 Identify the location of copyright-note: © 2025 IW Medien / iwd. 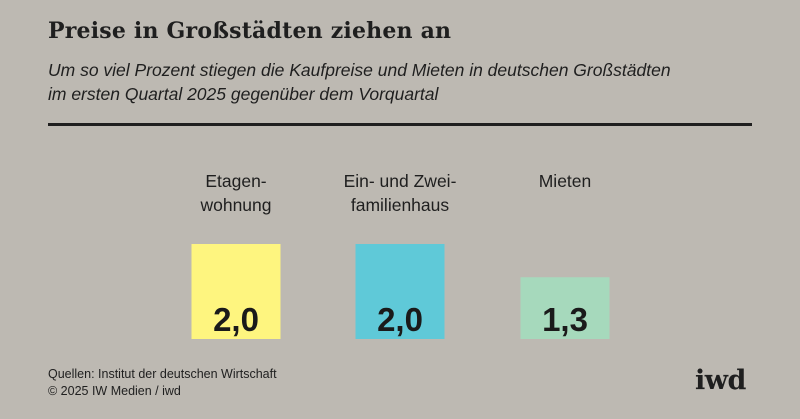
(114, 391).